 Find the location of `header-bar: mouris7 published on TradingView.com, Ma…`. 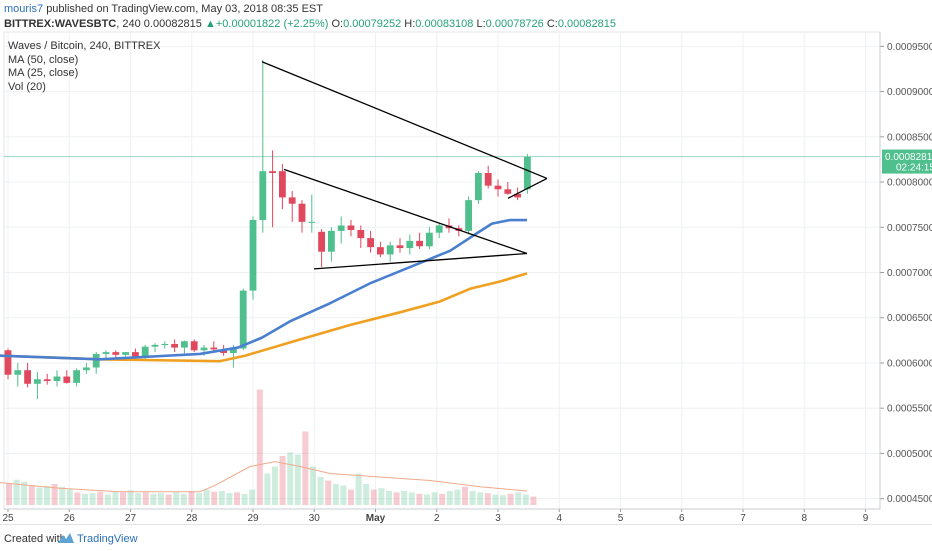

header-bar: mouris7 published on TradingView.com, Ma… is located at coordinates (466, 16).